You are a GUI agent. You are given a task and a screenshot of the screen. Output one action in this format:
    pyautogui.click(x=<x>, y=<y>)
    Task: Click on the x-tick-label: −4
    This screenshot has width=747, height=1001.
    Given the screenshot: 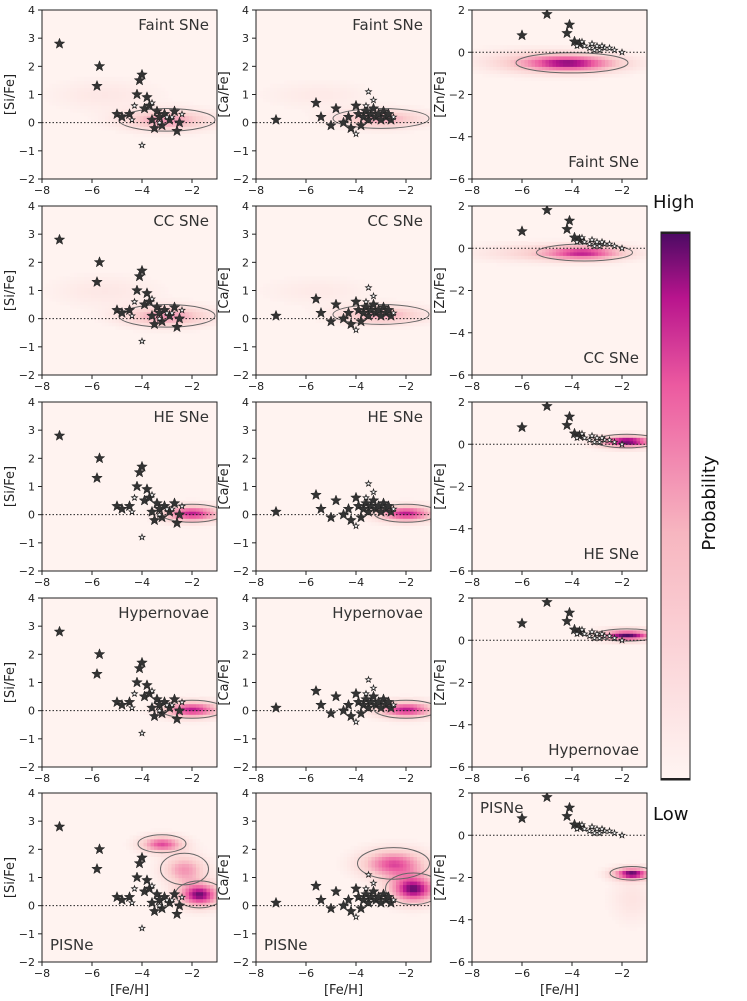 What is the action you would take?
    pyautogui.click(x=572, y=190)
    